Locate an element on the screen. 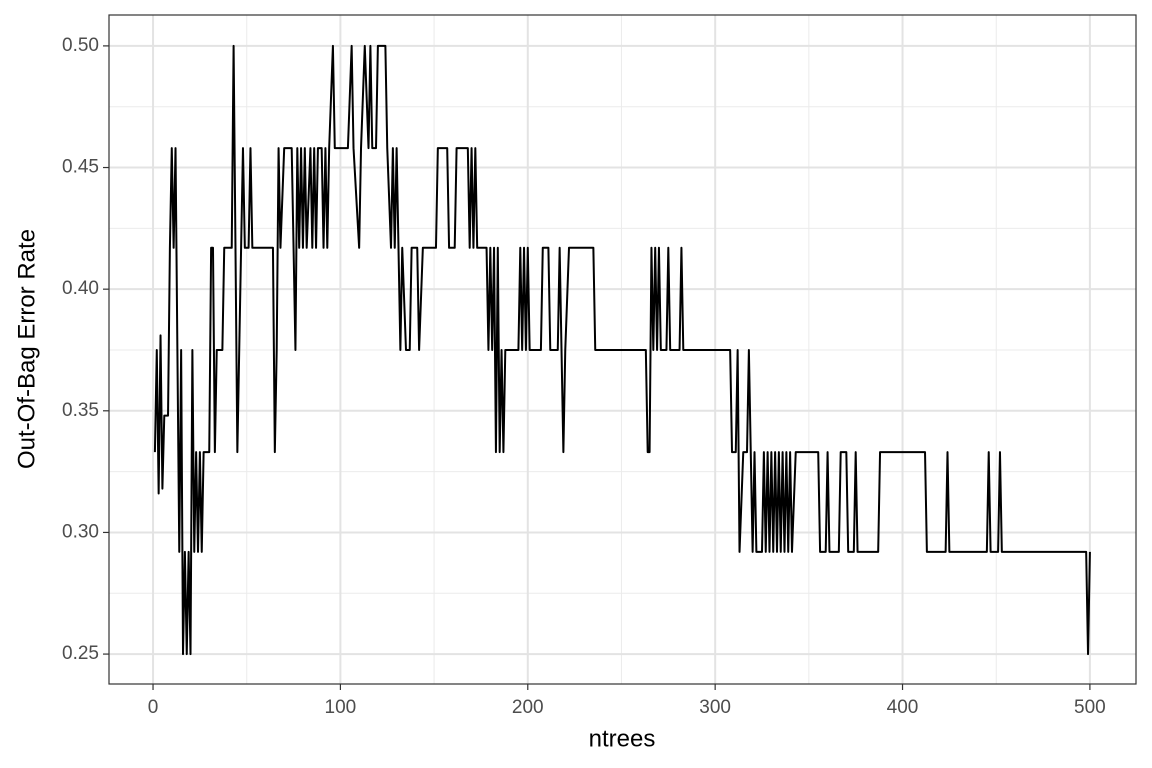  y-axis-title: Out-Of-Bag Error Rate is located at coordinates (26, 349).